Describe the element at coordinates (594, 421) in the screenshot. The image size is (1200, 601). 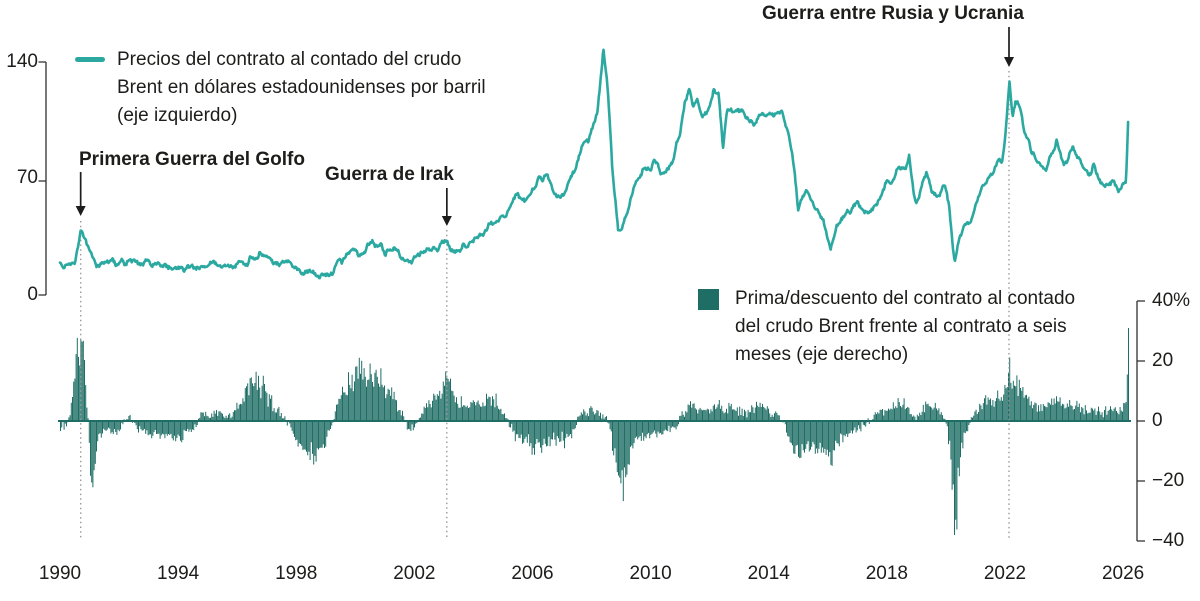
I see `zero-baseline` at that location.